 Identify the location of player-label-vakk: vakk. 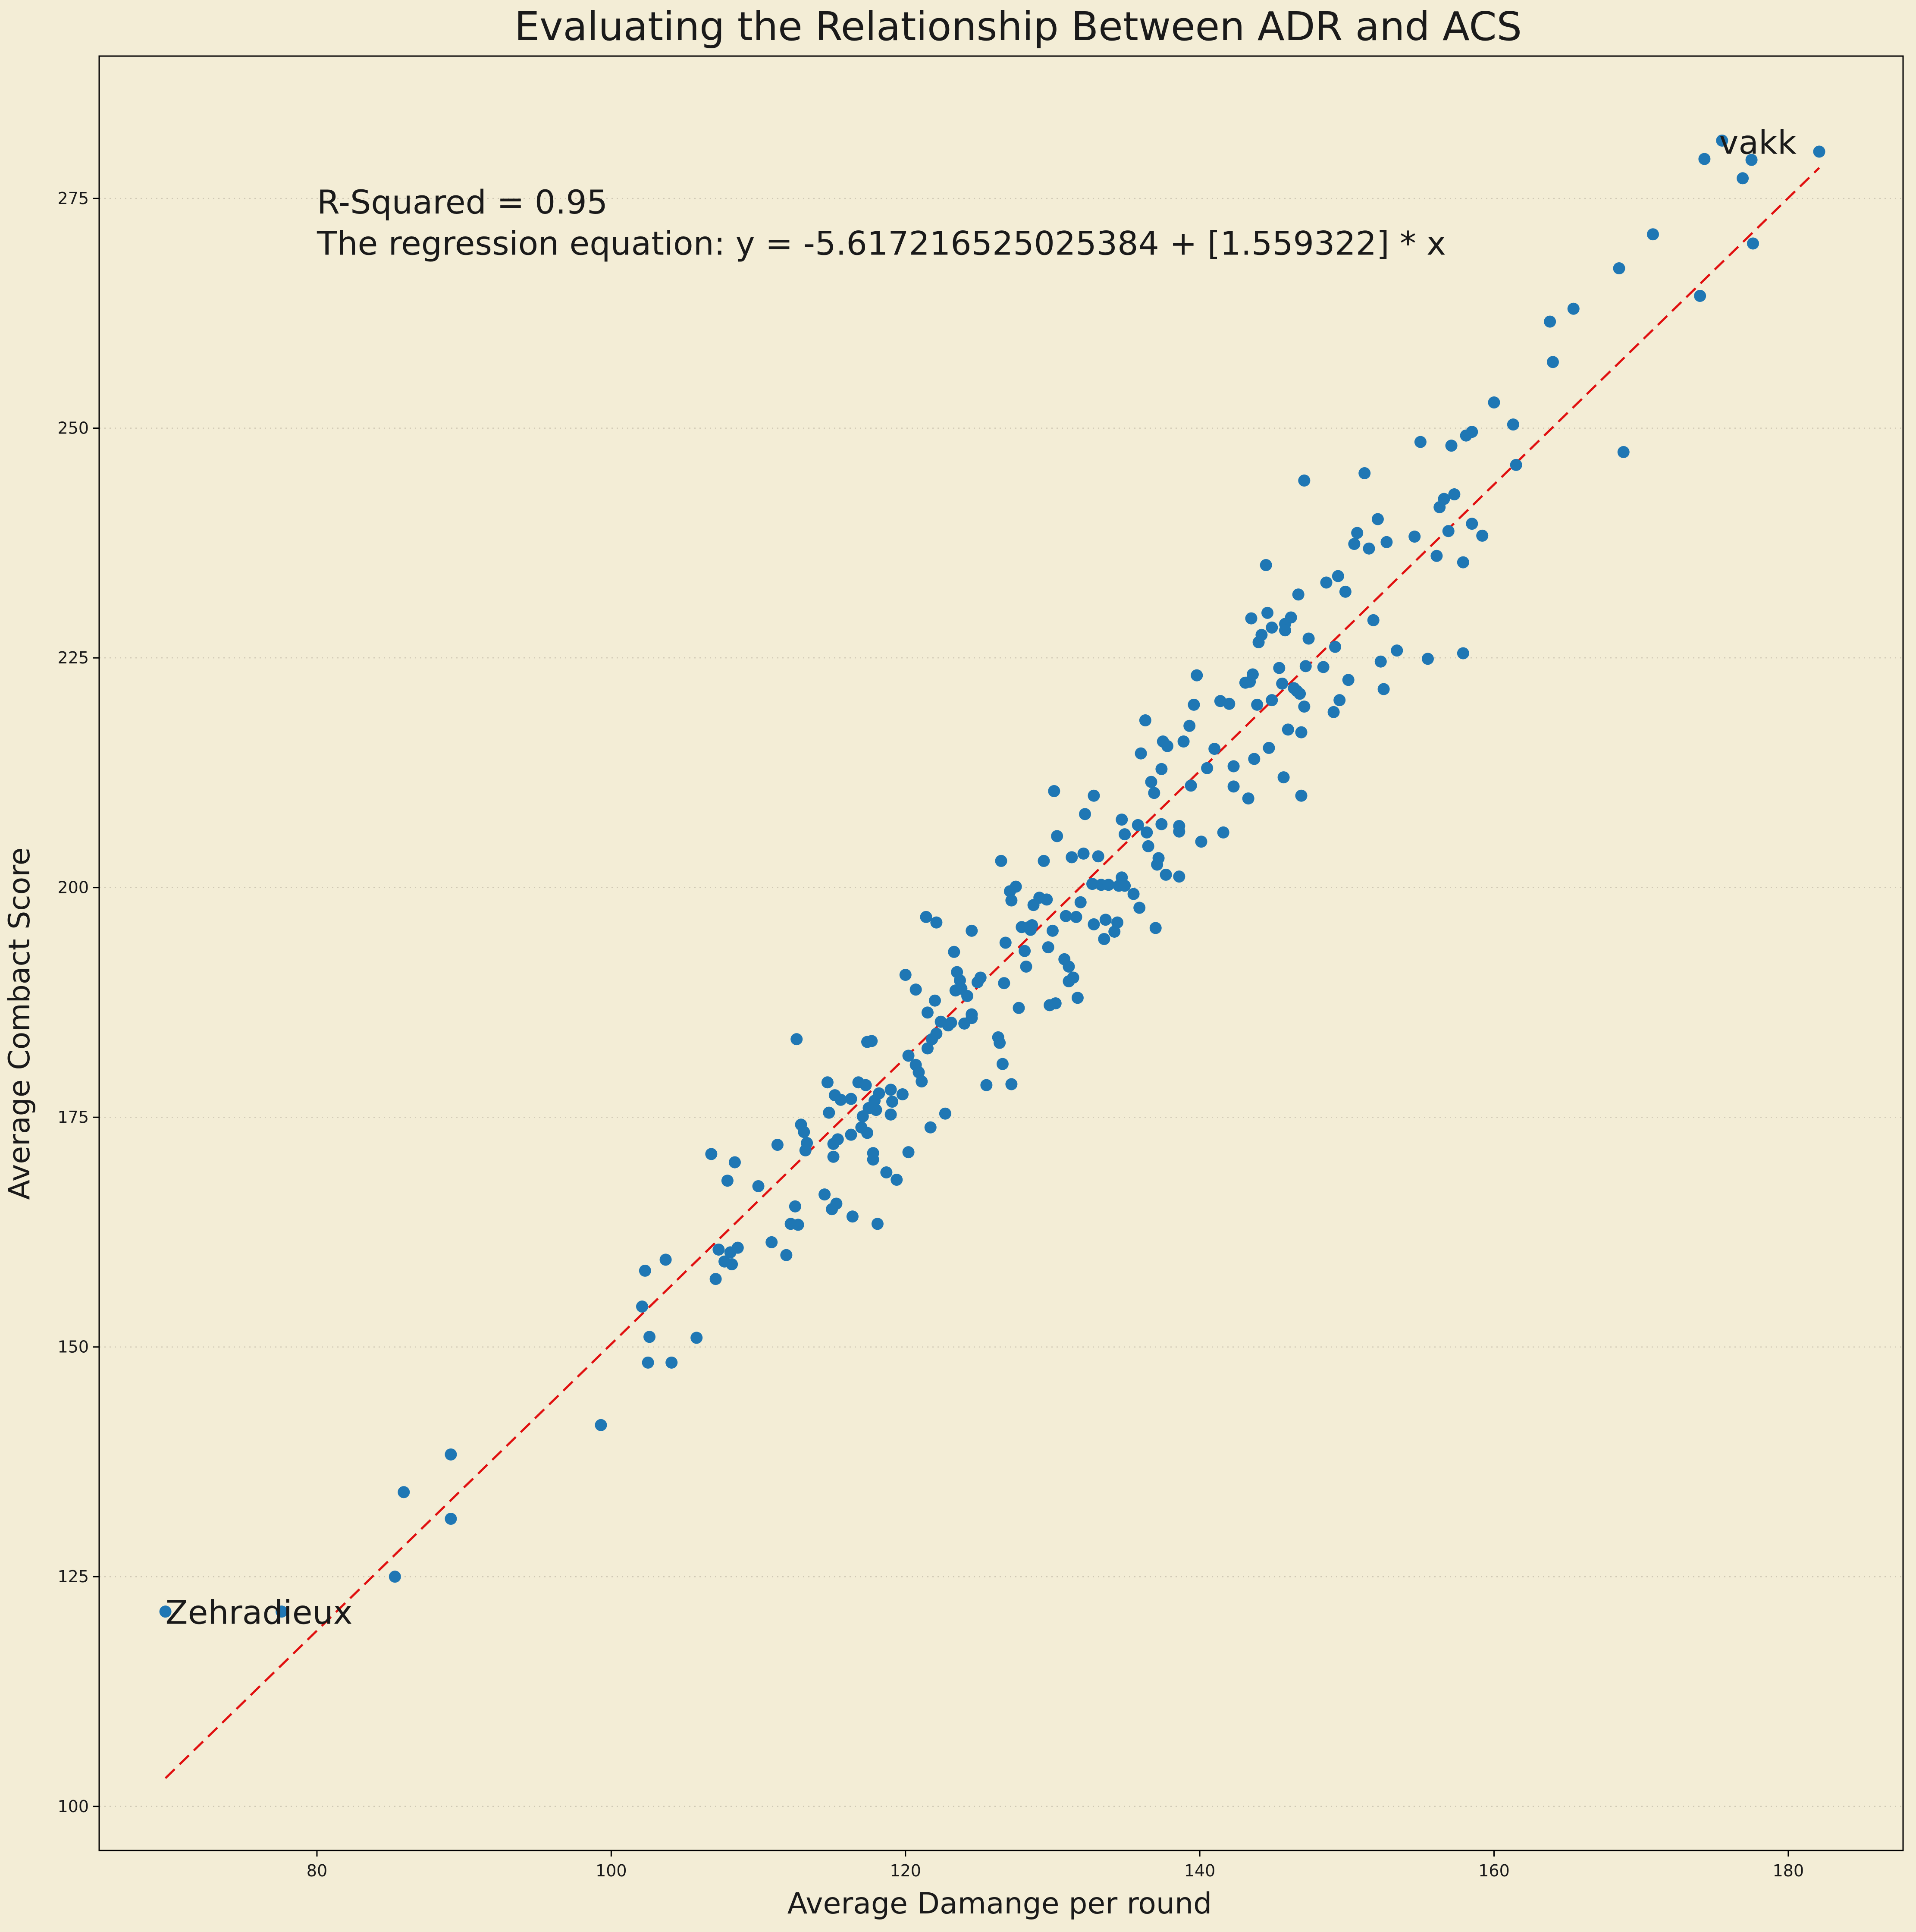
(1758, 142).